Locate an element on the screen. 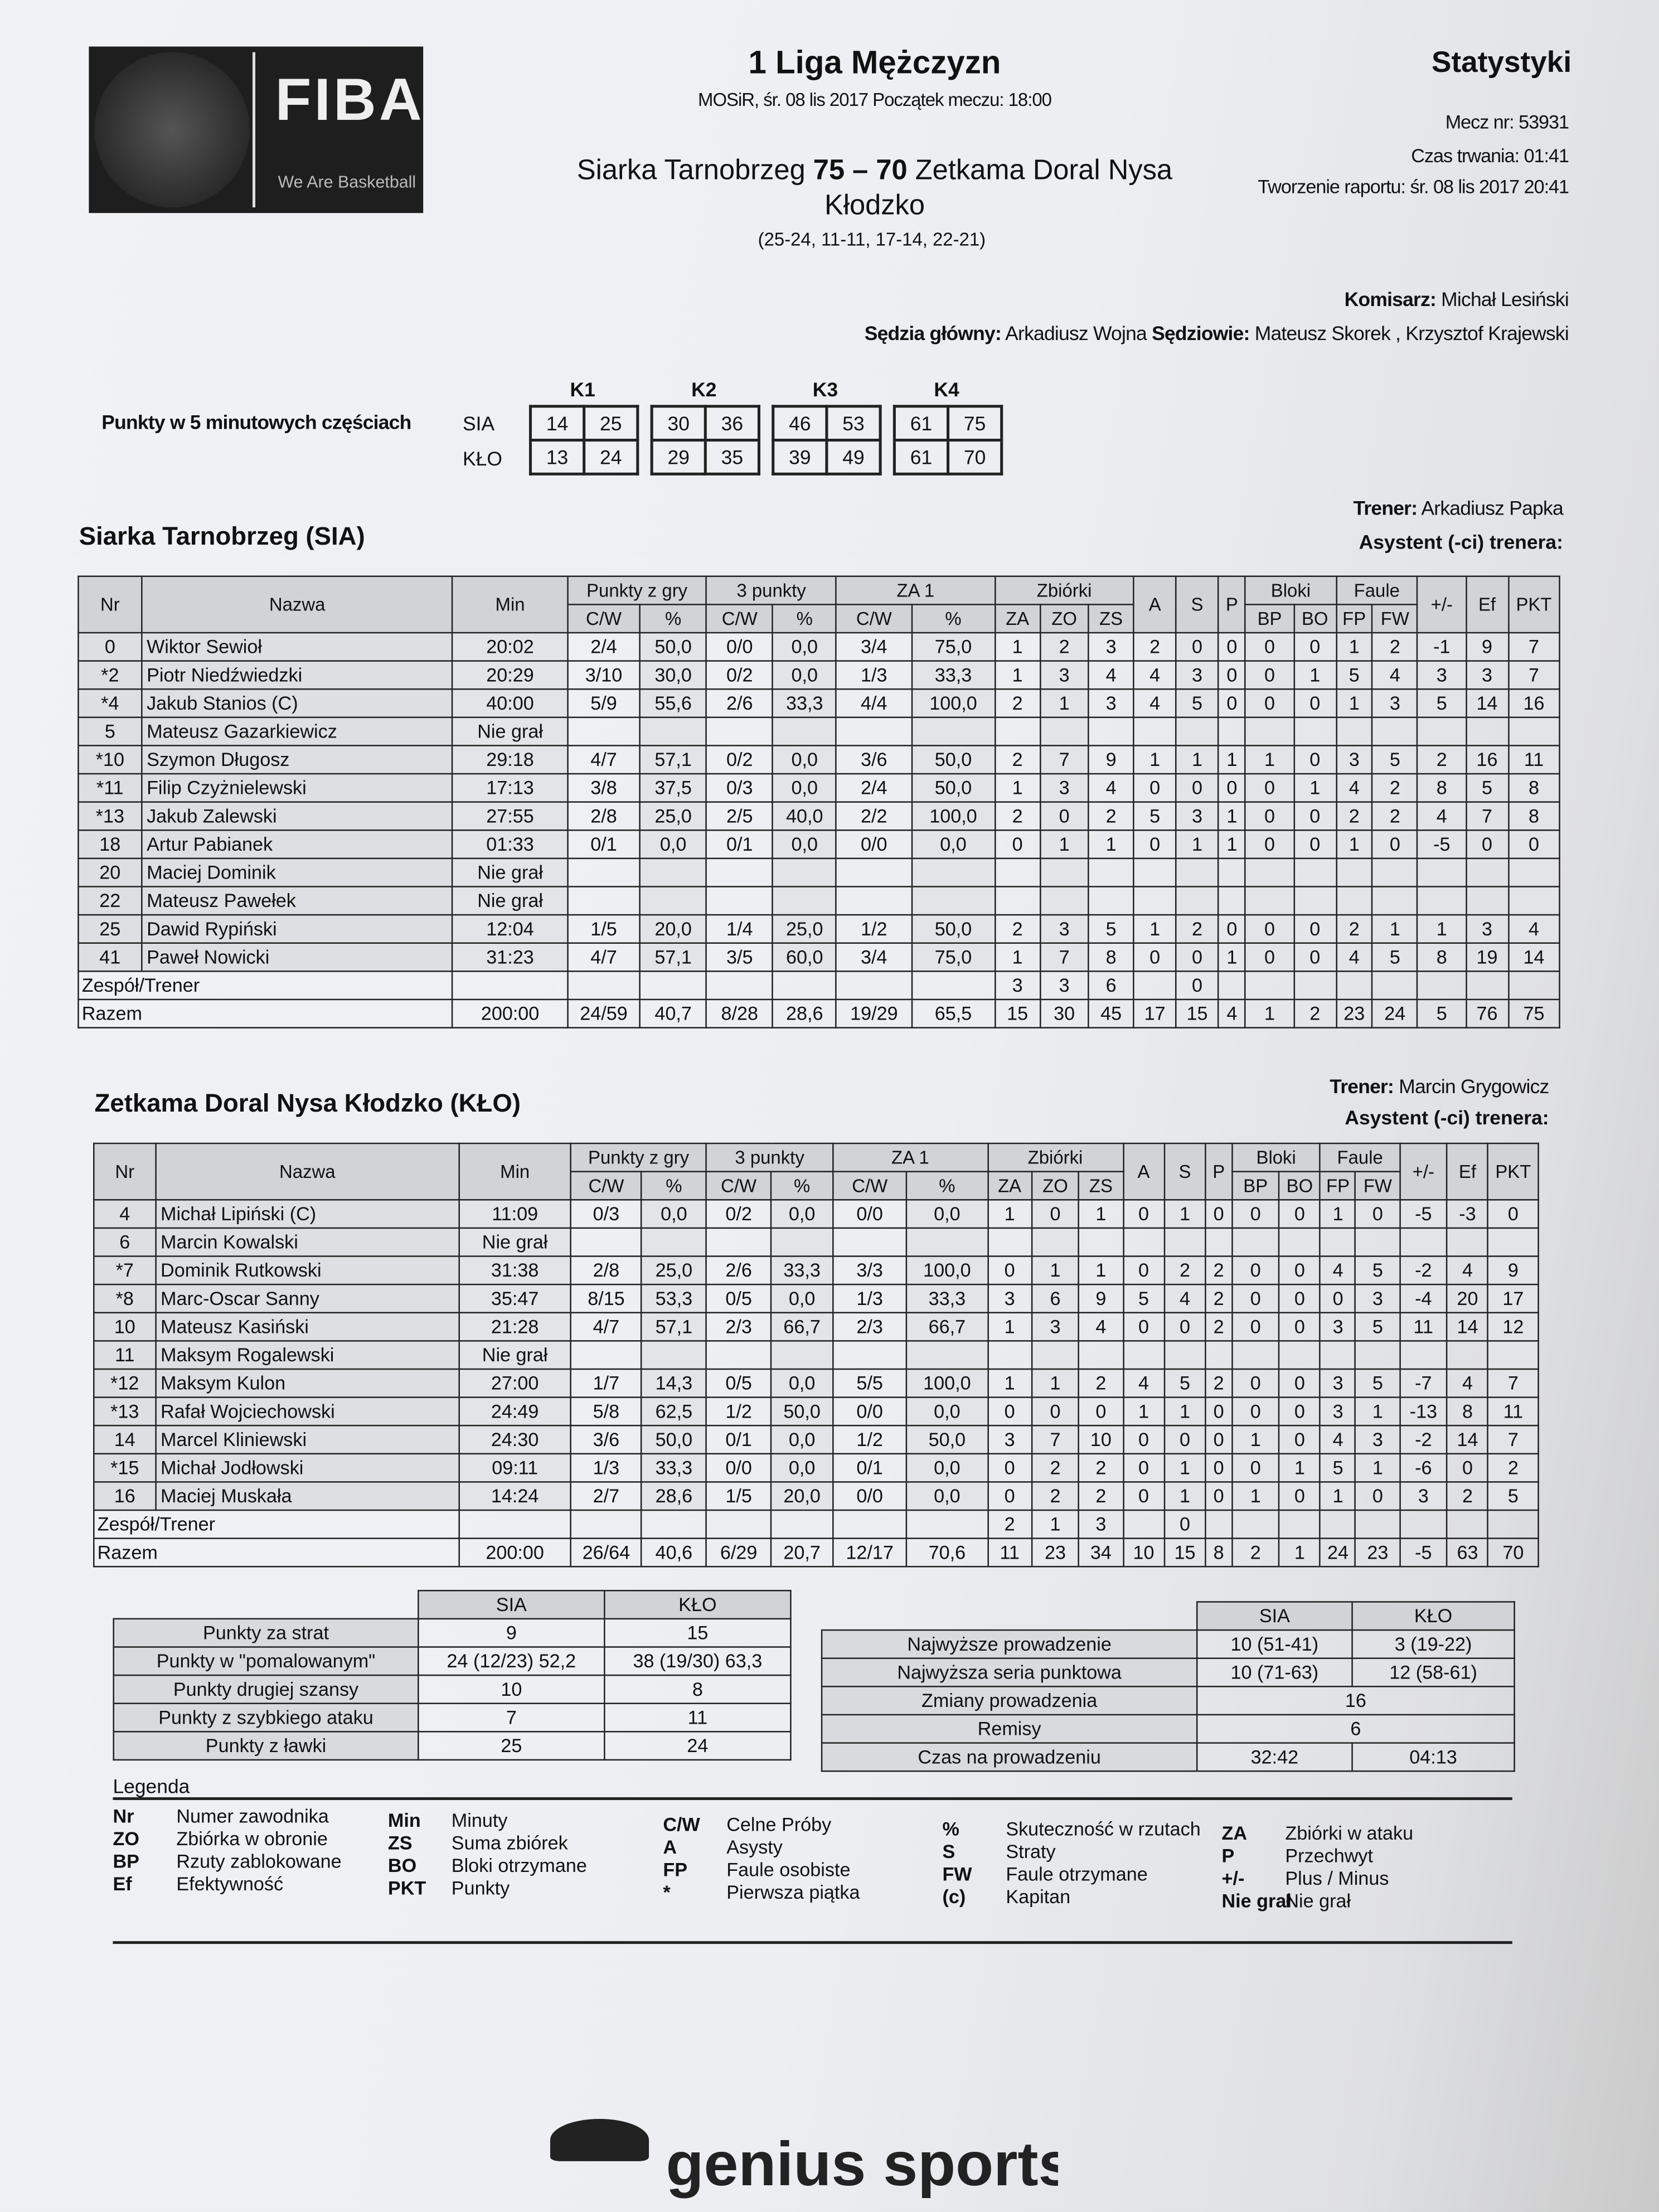 This screenshot has height=2212, width=1659. group-header: ZA 1 is located at coordinates (910, 1157).